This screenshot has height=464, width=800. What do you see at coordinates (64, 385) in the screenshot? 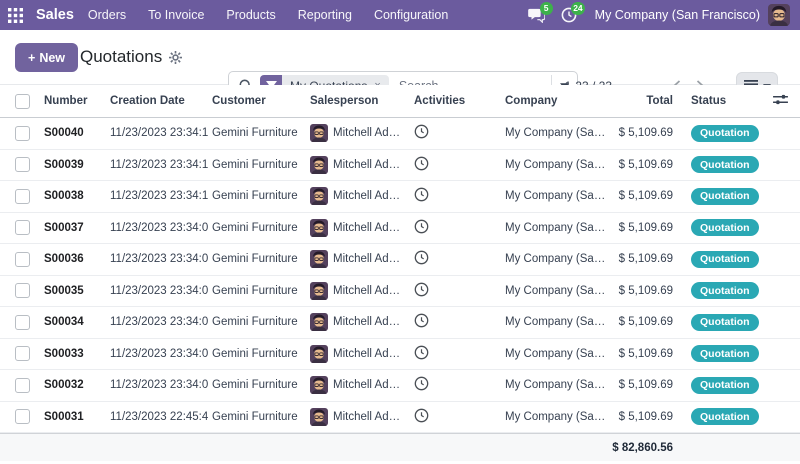
I see `cell-number: S00032` at bounding box center [64, 385].